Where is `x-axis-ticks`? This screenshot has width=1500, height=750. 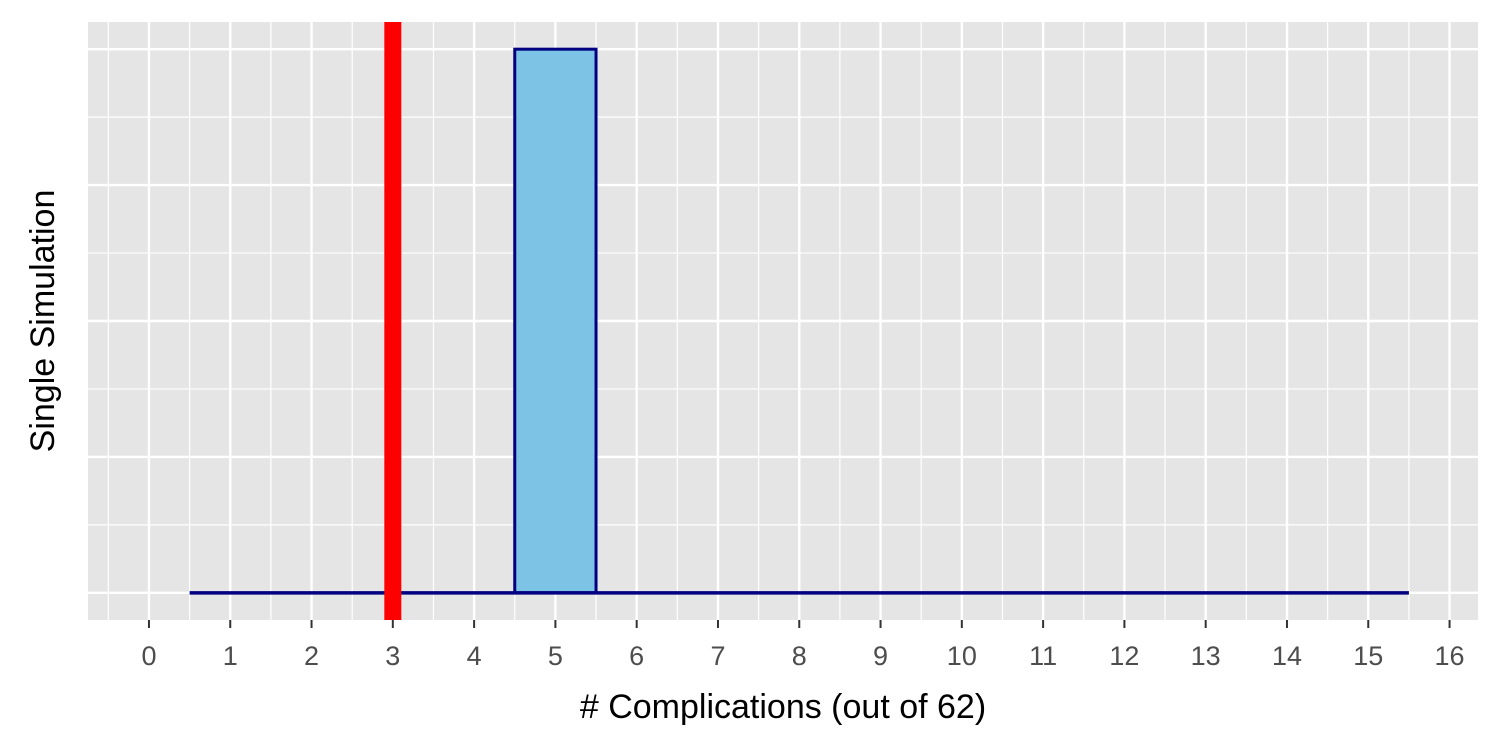
x-axis-ticks is located at coordinates (799, 624).